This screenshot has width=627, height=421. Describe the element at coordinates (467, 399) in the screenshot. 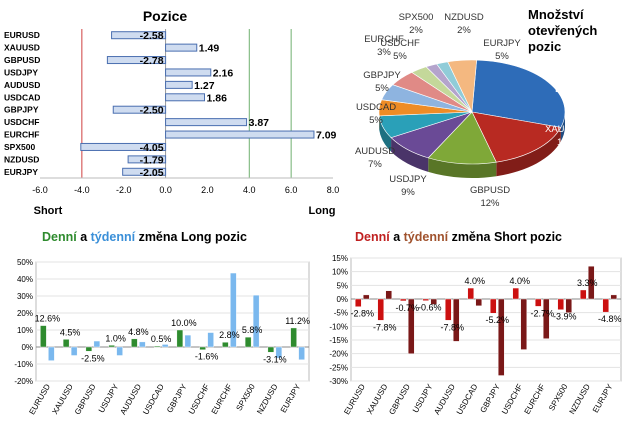

I see `category-label: USDCAD` at that location.